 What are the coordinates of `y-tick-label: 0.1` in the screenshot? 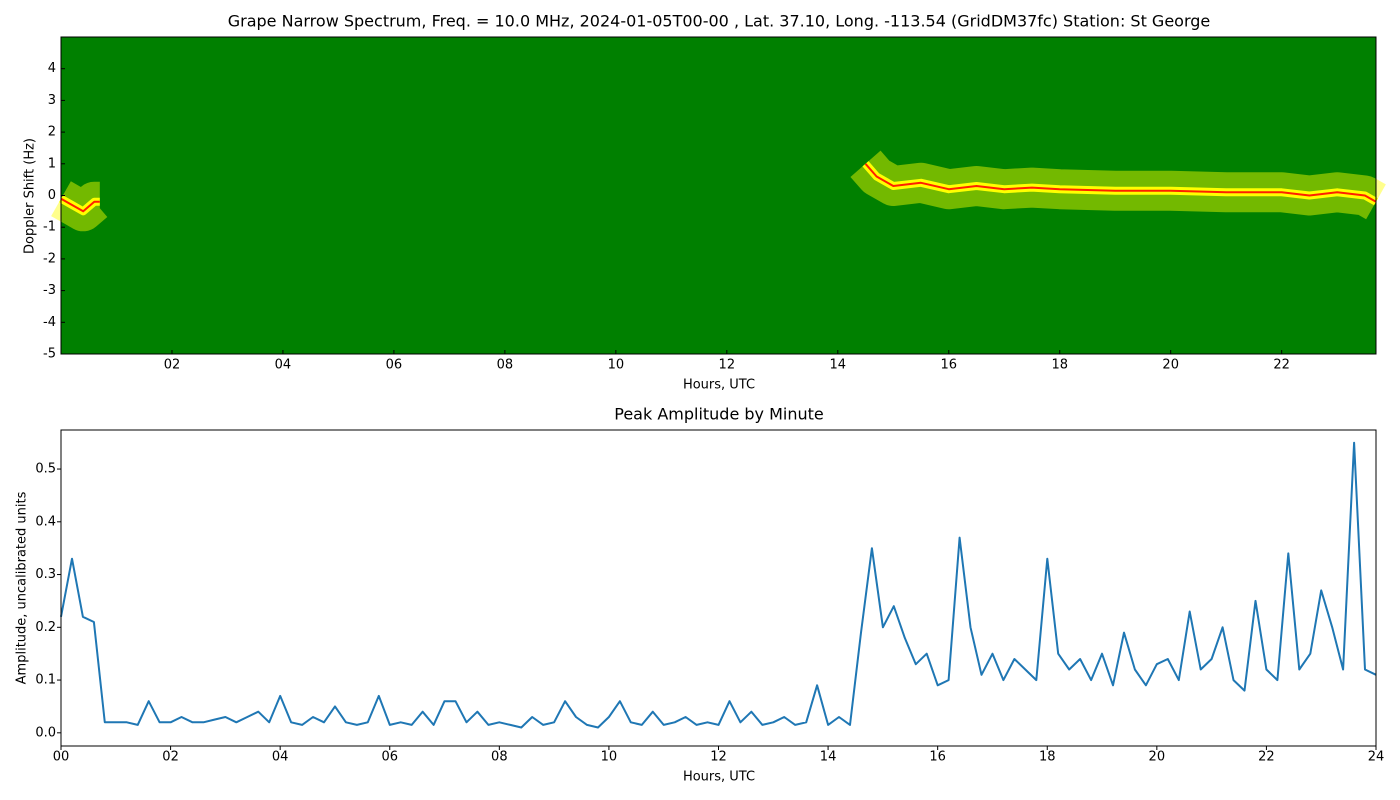 It's located at (45, 680).